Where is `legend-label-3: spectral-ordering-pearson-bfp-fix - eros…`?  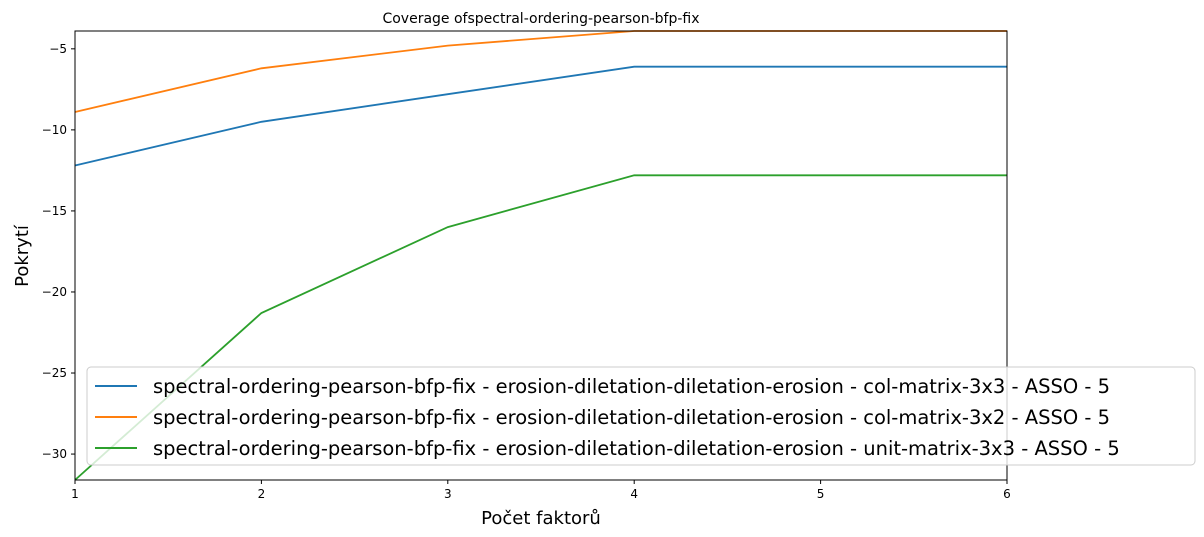 legend-label-3: spectral-ordering-pearson-bfp-fix - eros… is located at coordinates (636, 448).